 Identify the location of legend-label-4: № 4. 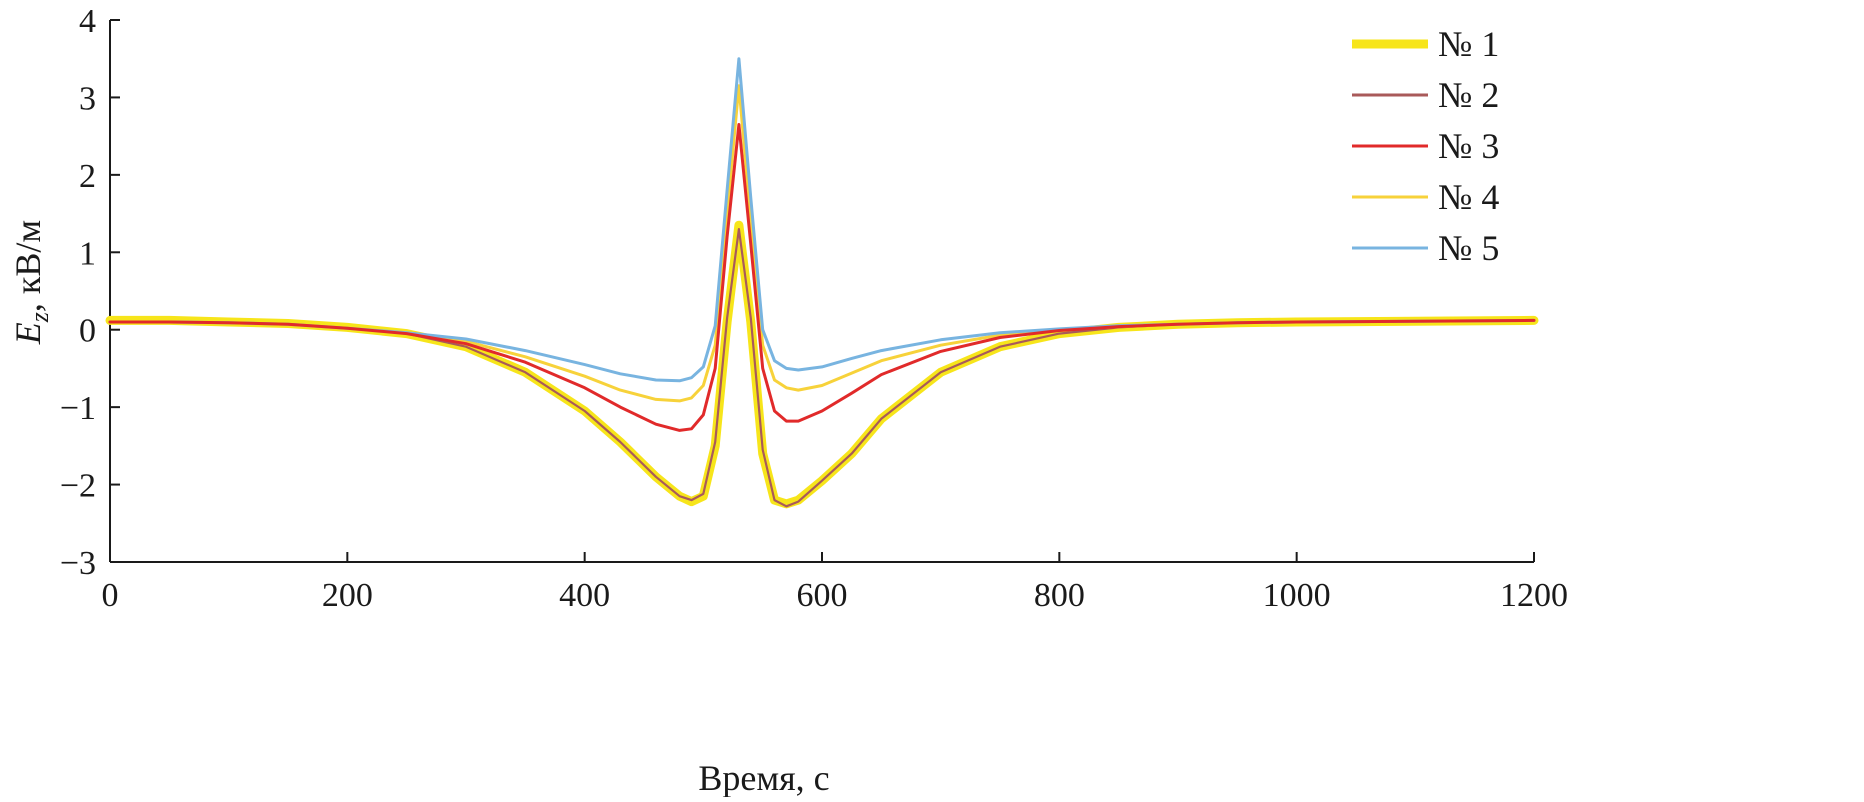
(1468, 197).